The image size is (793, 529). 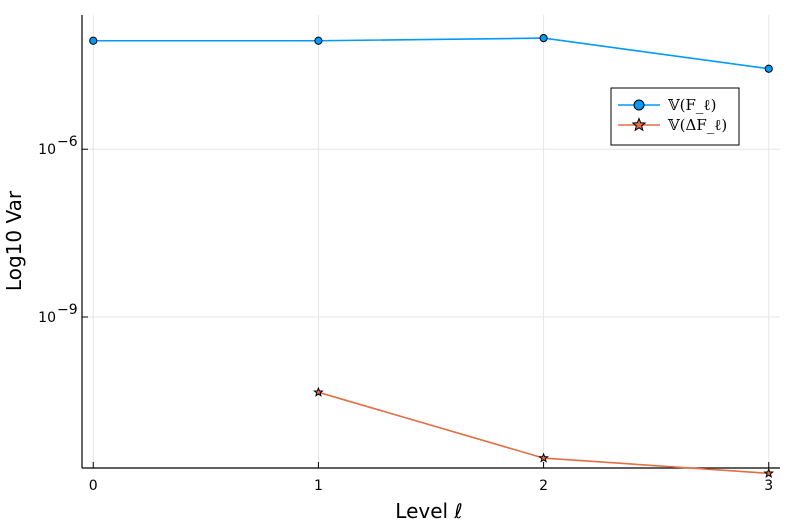 What do you see at coordinates (543, 486) in the screenshot?
I see `x-tick-label: 2` at bounding box center [543, 486].